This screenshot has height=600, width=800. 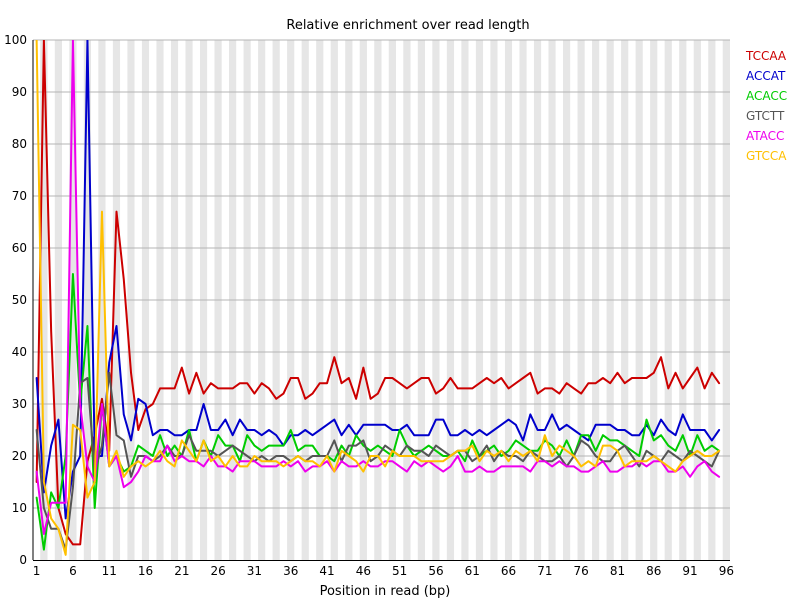 What do you see at coordinates (19, 352) in the screenshot?
I see `y-tick-label: 40` at bounding box center [19, 352].